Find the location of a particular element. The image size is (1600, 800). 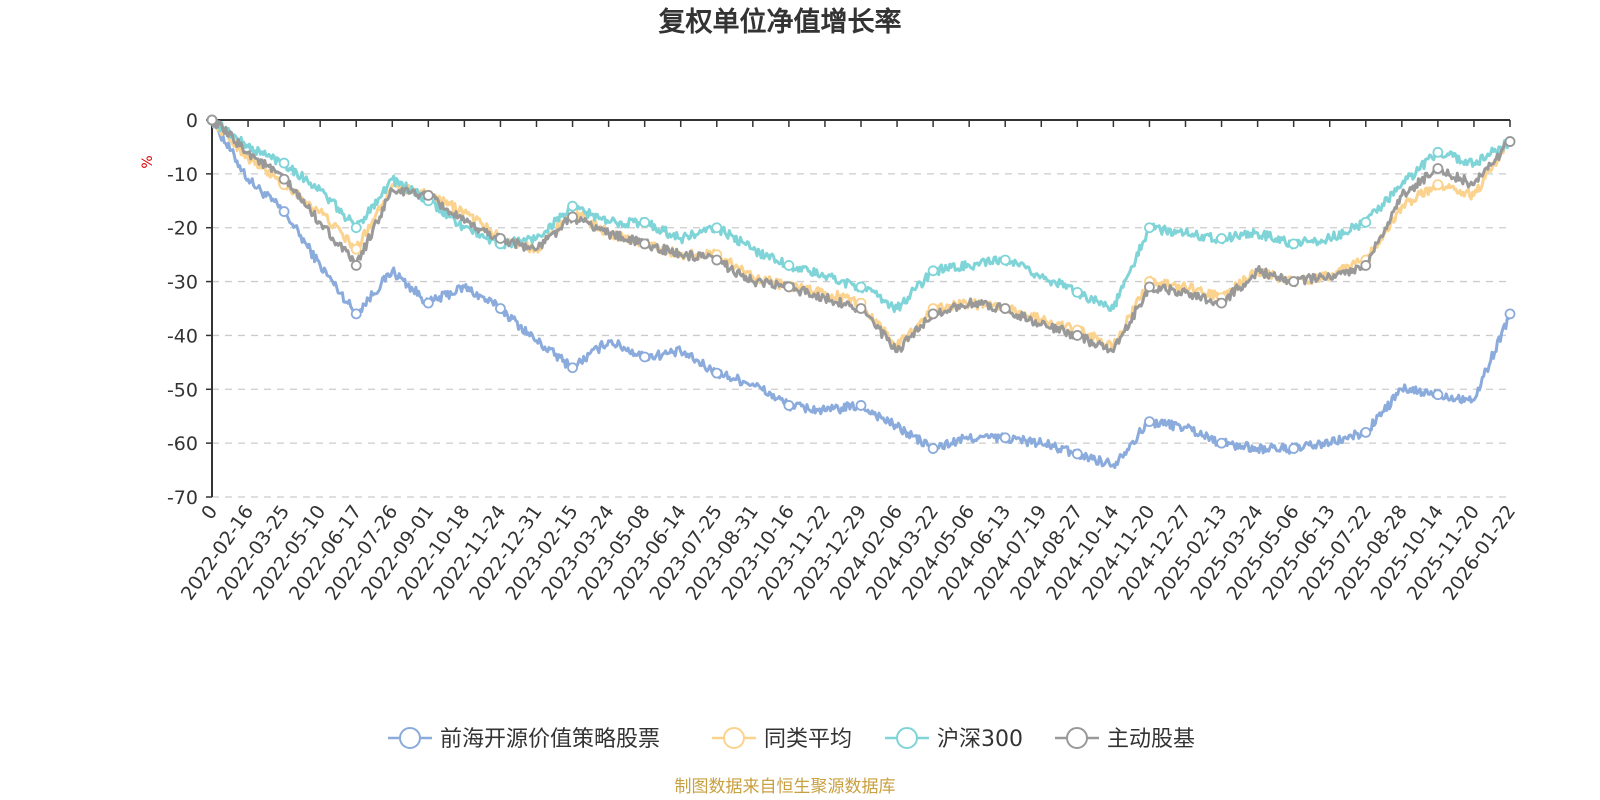

legend-label: 沪深300 is located at coordinates (980, 739).